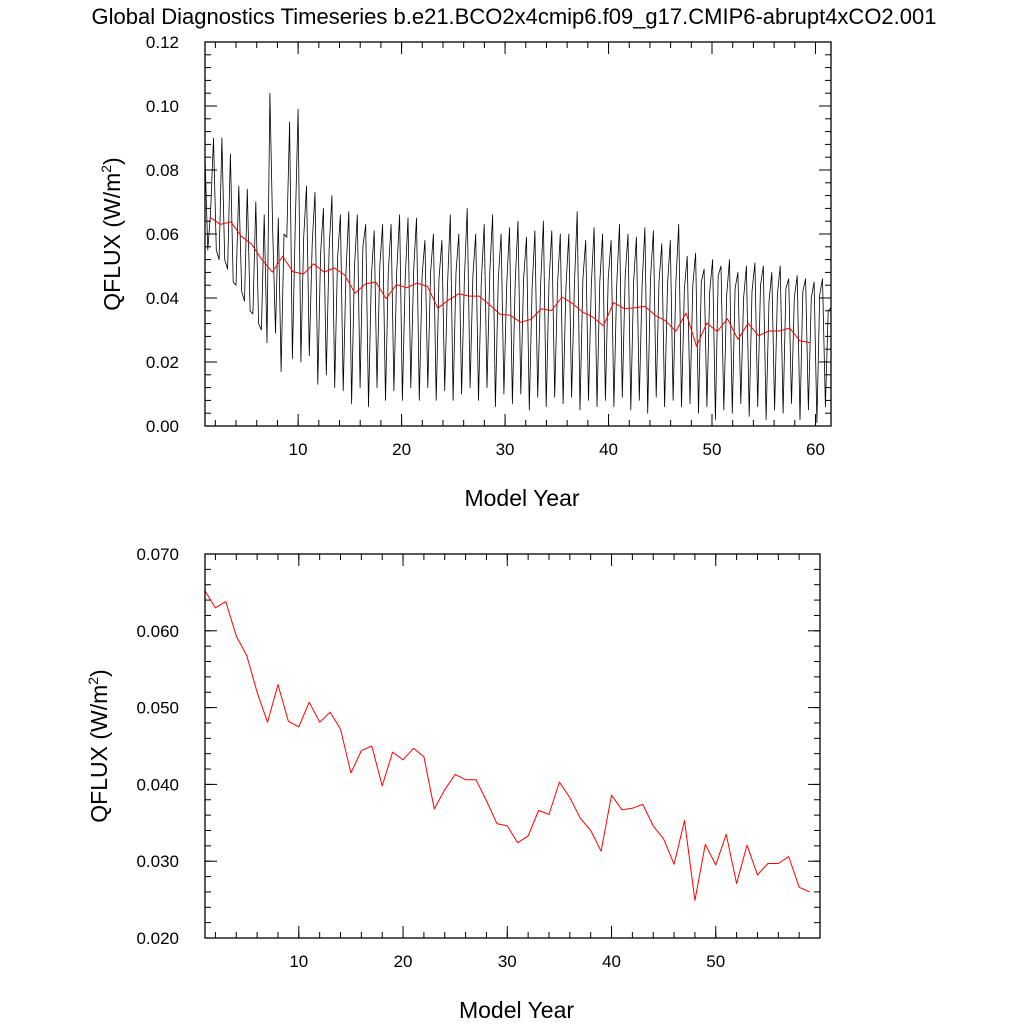  I want to click on y-tick-label: 0.10, so click(162, 106).